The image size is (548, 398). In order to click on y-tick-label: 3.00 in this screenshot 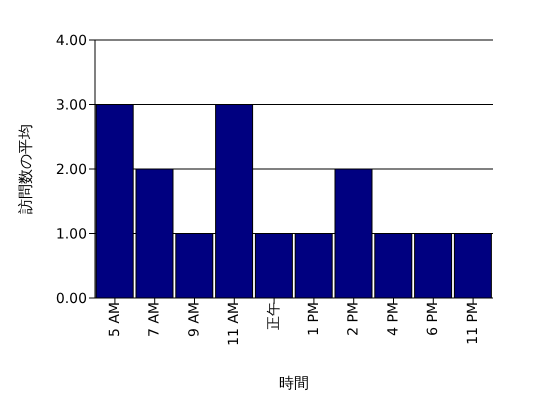, I will do `click(71, 105)`.